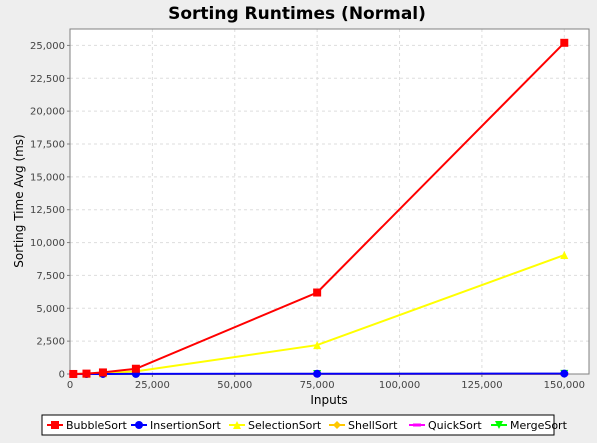 The image size is (597, 443). Describe the element at coordinates (234, 385) in the screenshot. I see `x-tick-label: 50,000` at that location.